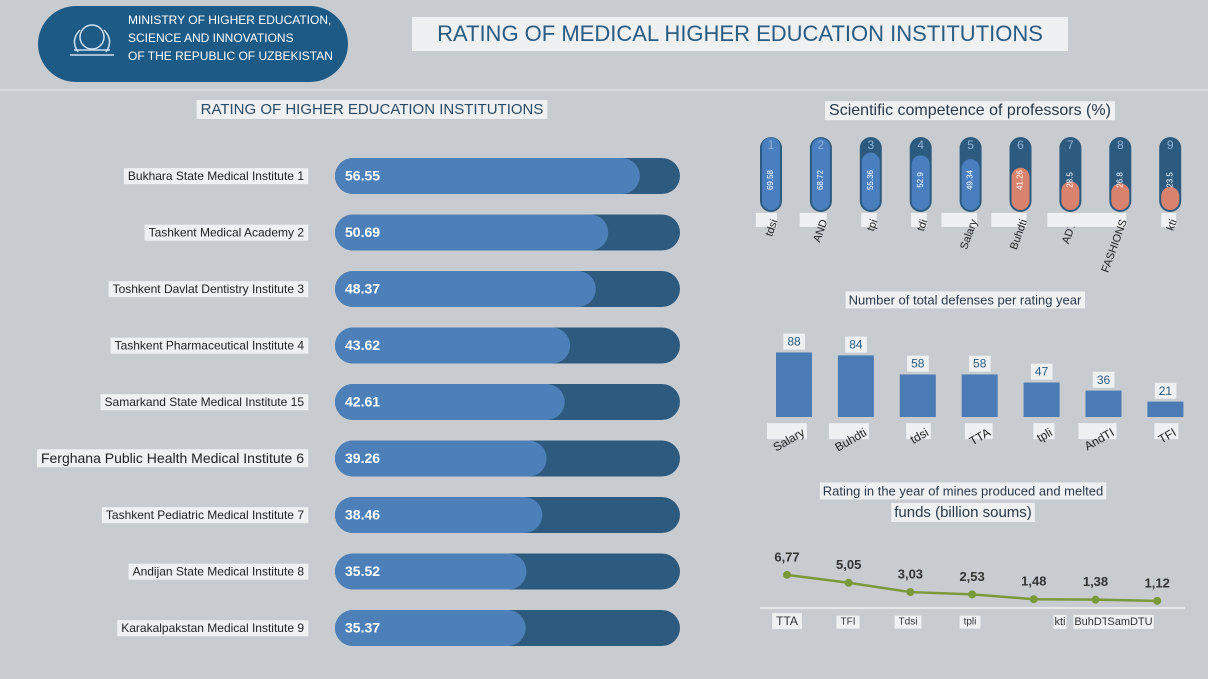 The image size is (1208, 679). What do you see at coordinates (211, 38) in the screenshot?
I see `logo-text: SCIENCE AND INNOVATIONS` at bounding box center [211, 38].